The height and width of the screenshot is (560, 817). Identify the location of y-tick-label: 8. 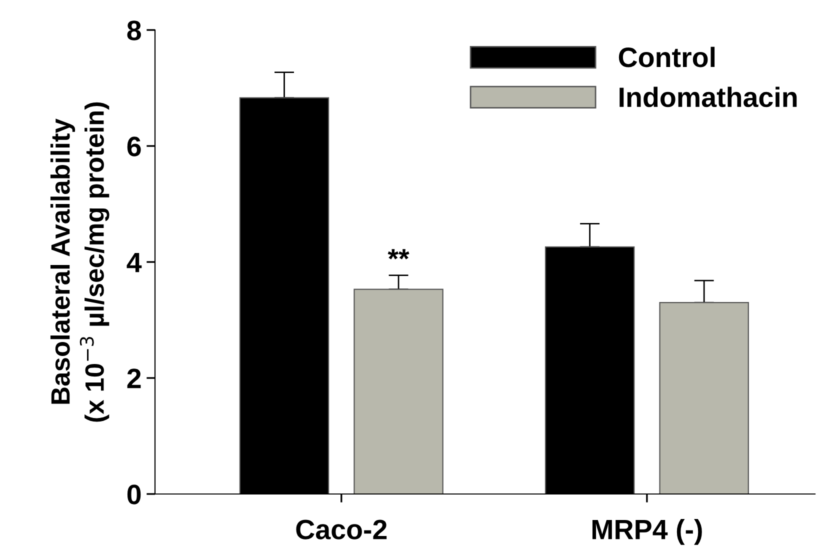
(134, 30).